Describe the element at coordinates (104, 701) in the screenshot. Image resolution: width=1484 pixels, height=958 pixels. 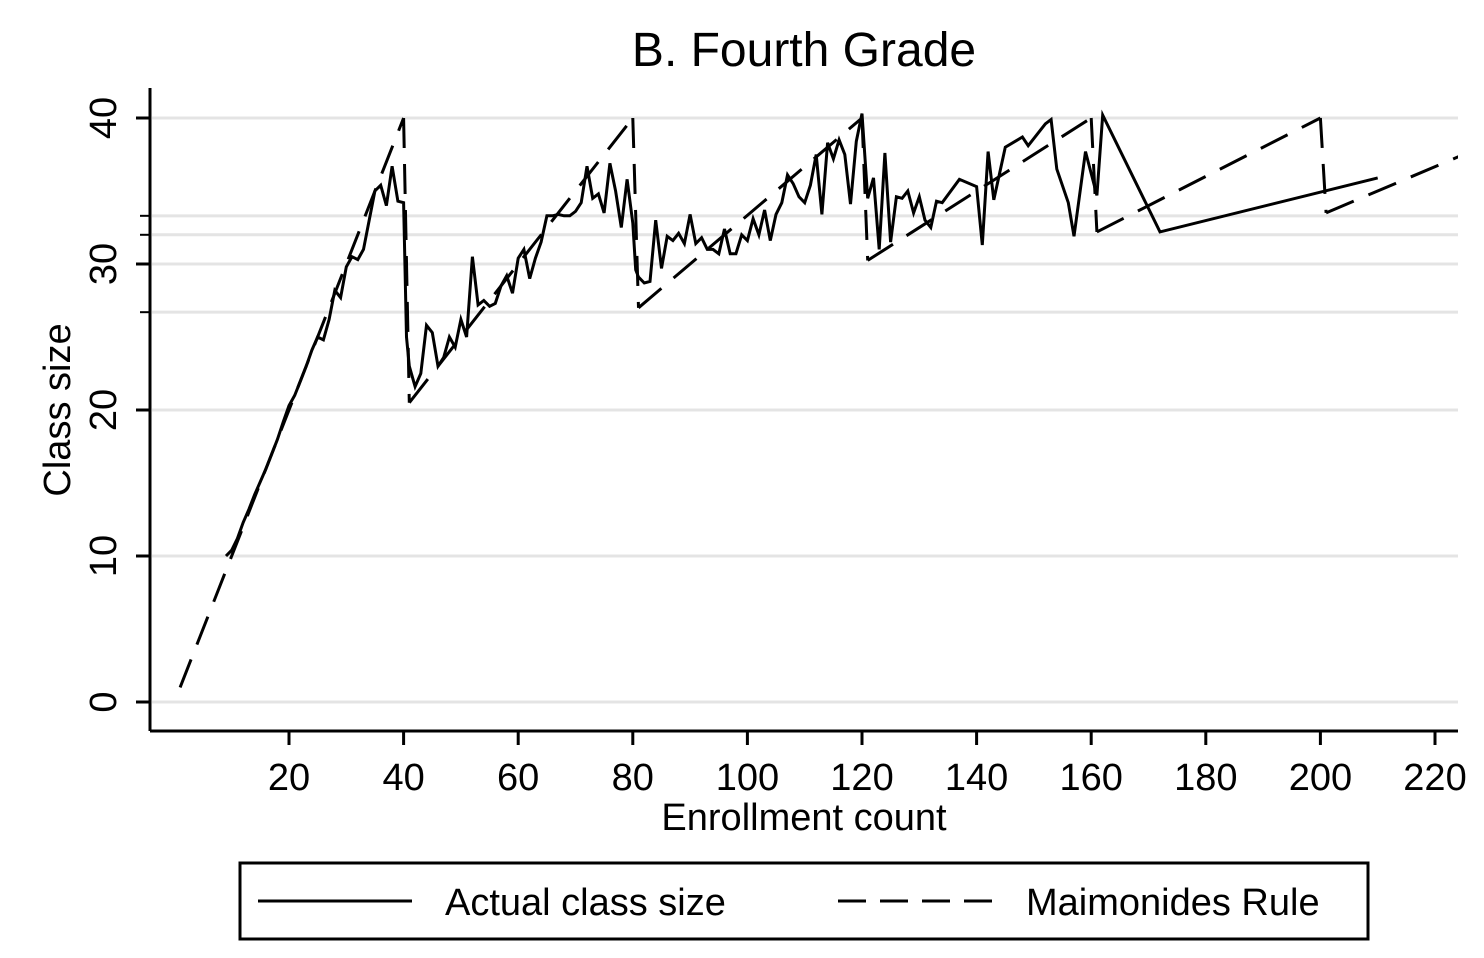
I see `y-tick-label-0: 0` at that location.